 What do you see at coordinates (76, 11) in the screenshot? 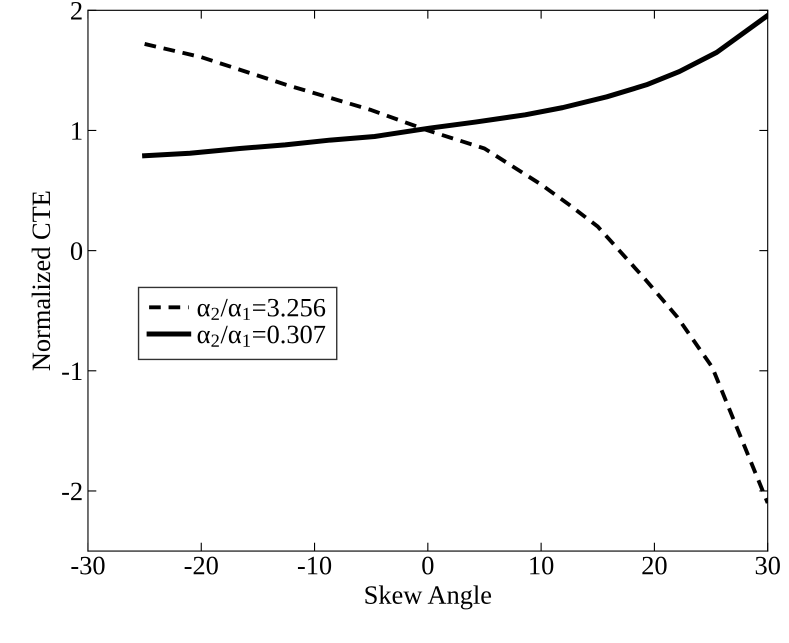
I see `y-tick-label: 2` at bounding box center [76, 11].